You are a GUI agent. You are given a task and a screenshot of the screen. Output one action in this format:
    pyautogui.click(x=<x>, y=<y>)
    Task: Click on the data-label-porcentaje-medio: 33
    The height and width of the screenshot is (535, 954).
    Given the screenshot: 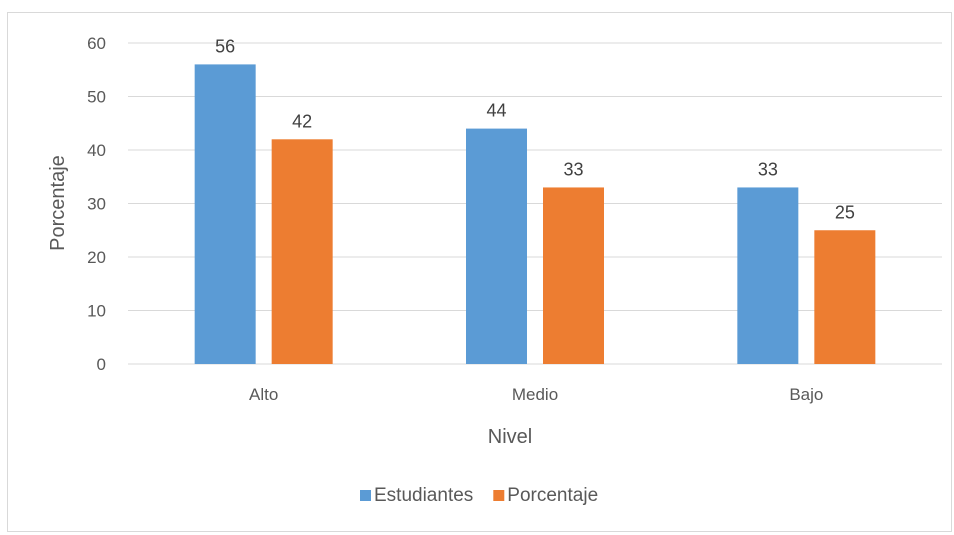 What is the action you would take?
    pyautogui.click(x=573, y=169)
    